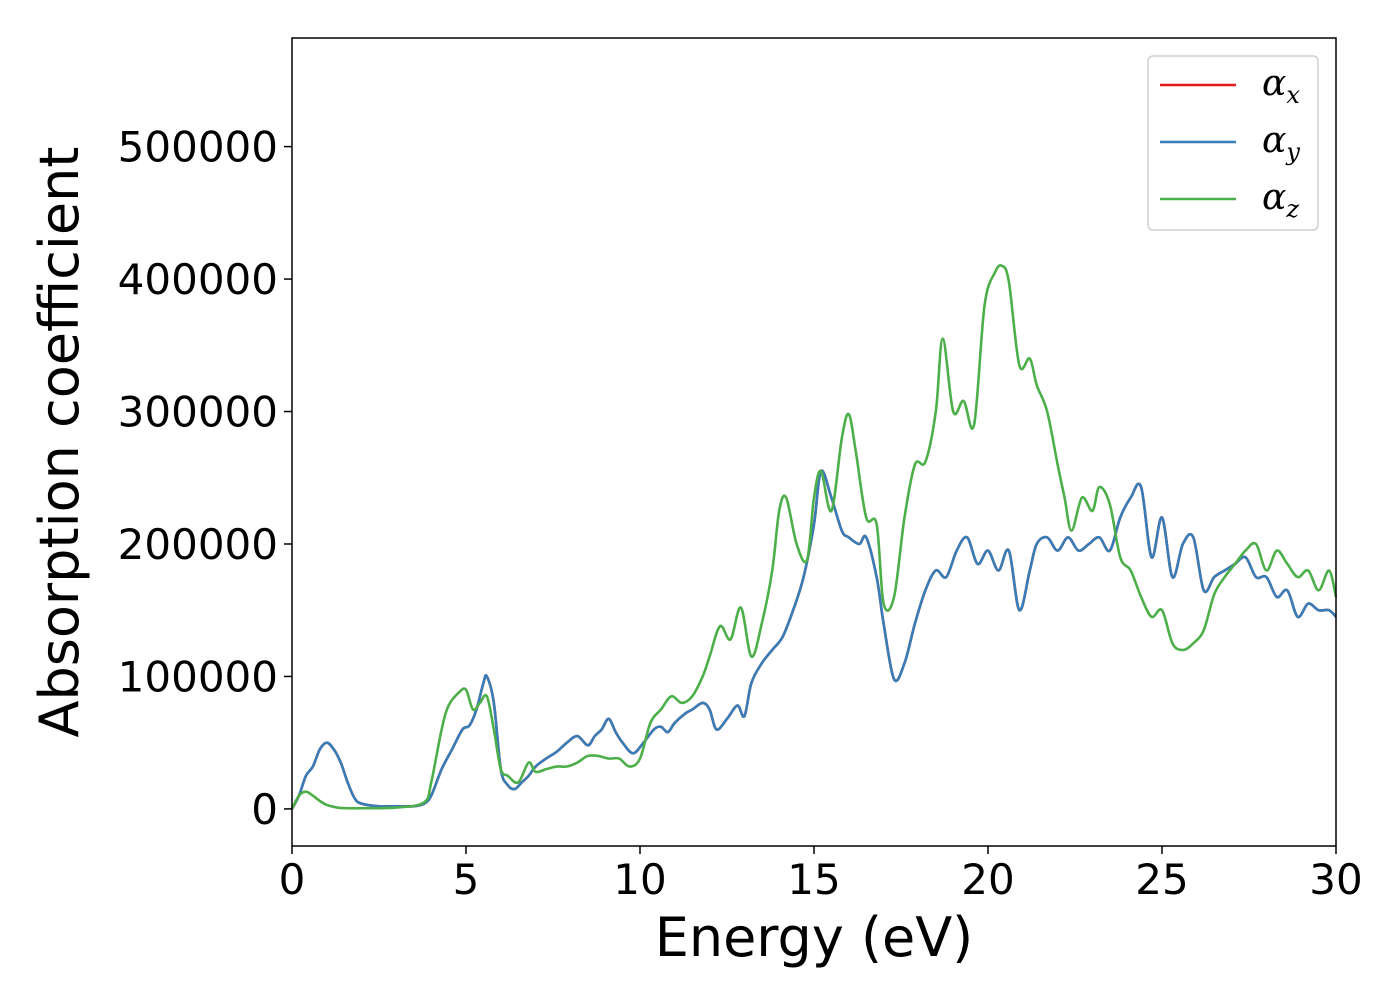 Image resolution: width=1400 pixels, height=1000 pixels. Describe the element at coordinates (264, 809) in the screenshot. I see `y-tick-label: 0` at that location.